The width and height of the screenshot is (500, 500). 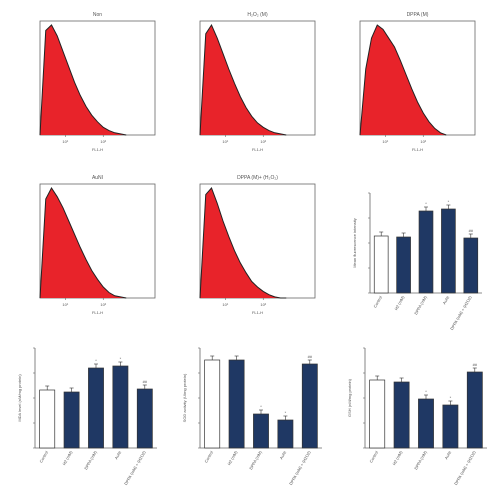 I want to click on histogram-chart-4: AuNI 10¹ 10² FL1-H, so click(x=97, y=245).